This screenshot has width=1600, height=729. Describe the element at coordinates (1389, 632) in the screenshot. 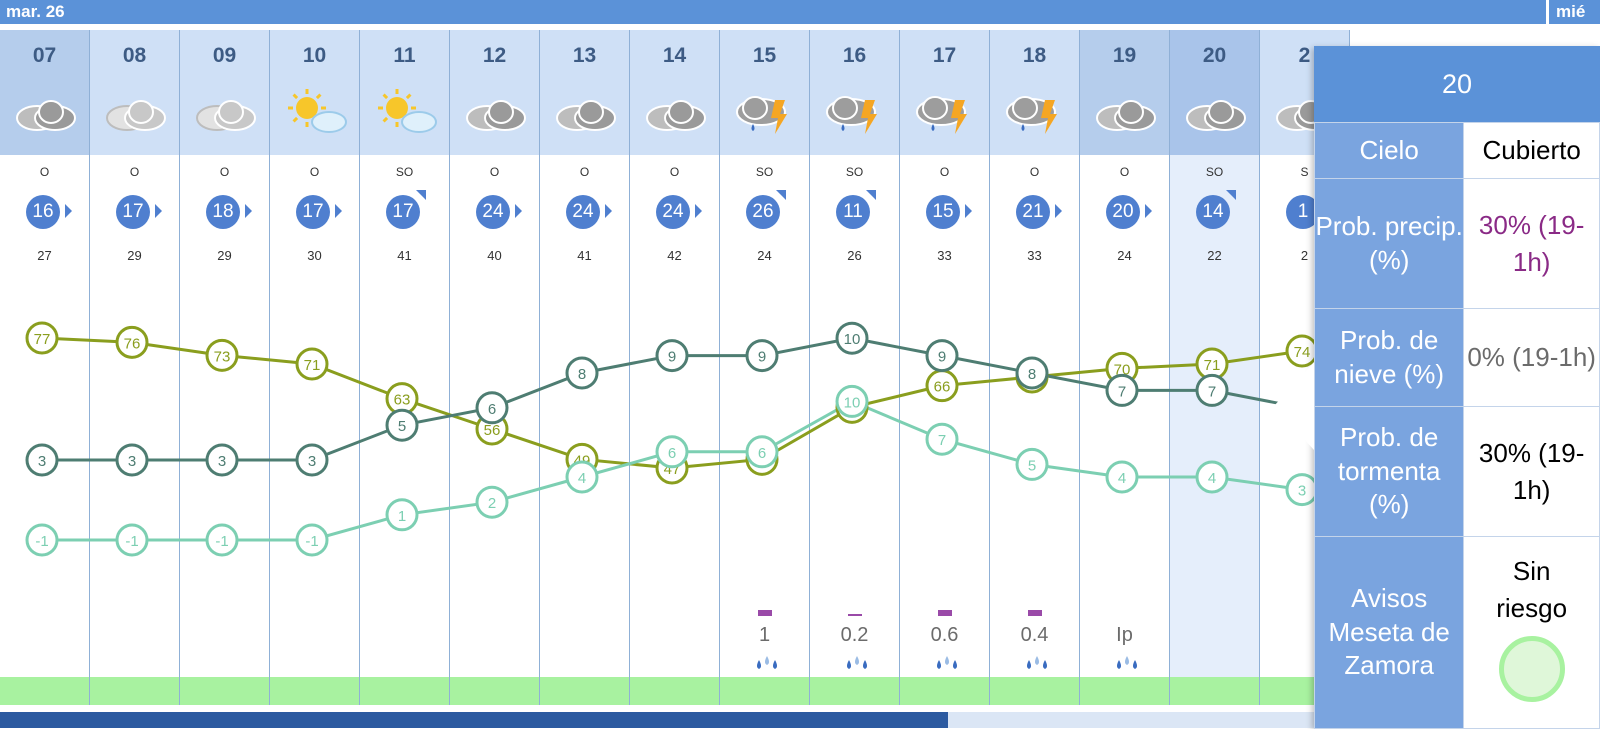

I see `popup-label: Avisos Meseta de Zamora` at that location.